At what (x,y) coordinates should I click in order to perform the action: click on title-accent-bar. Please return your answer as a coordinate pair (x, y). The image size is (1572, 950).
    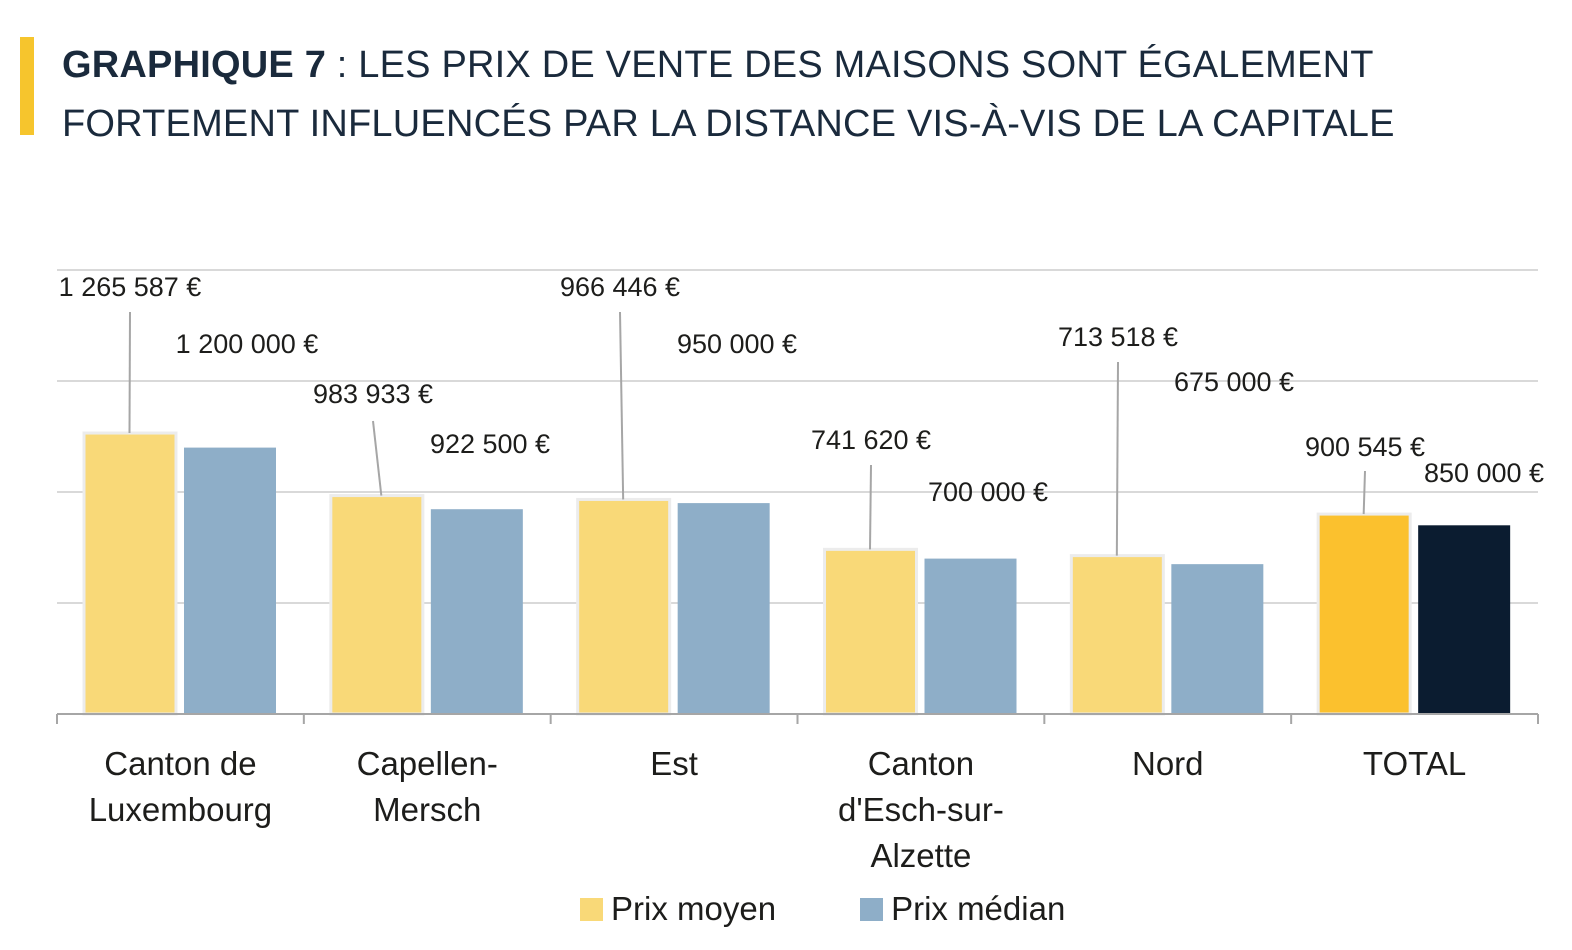
    Looking at the image, I should click on (27, 86).